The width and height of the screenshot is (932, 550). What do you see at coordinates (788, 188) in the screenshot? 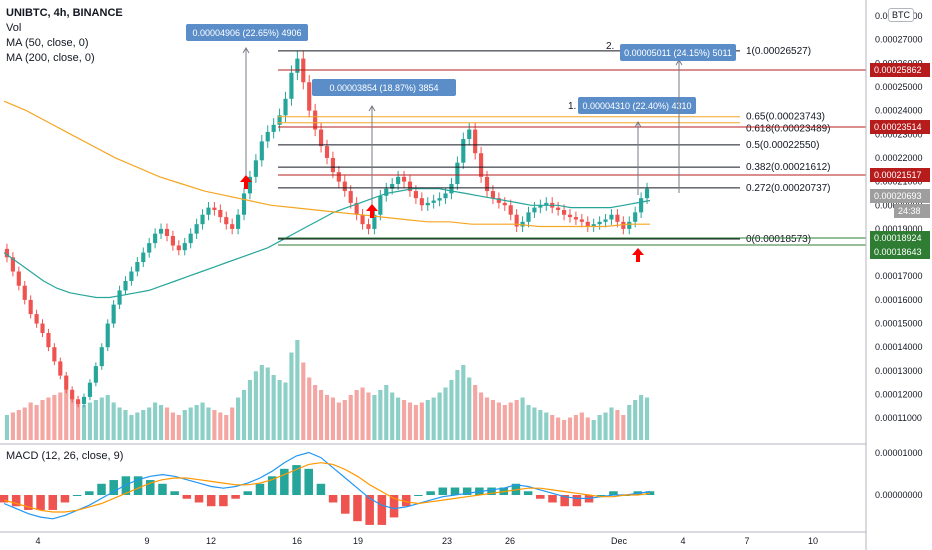
I see `fib-level-label: 0.272(0.00020737)` at bounding box center [788, 188].